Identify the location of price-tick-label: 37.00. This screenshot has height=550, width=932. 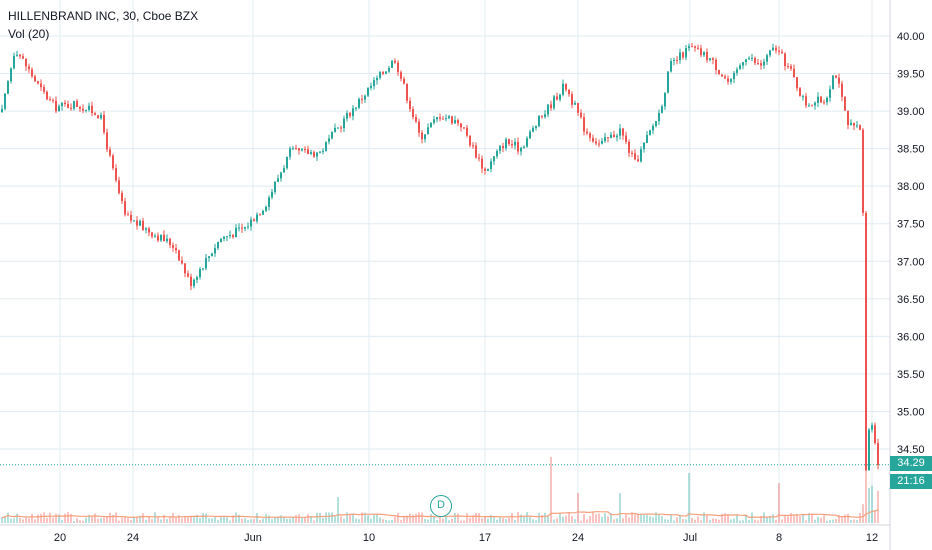
(911, 262).